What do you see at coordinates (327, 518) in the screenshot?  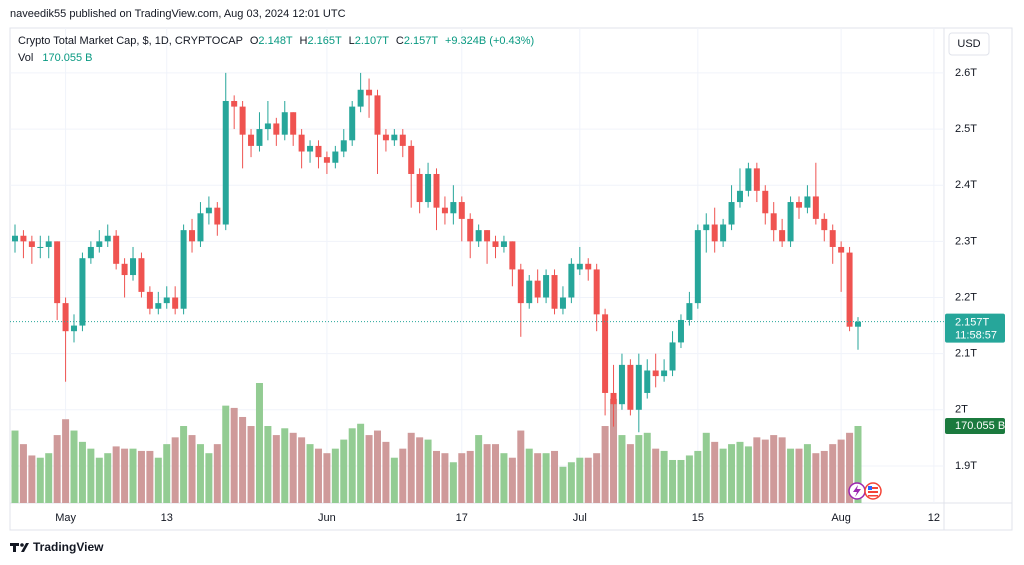 I see `x-tick-label: Jun` at bounding box center [327, 518].